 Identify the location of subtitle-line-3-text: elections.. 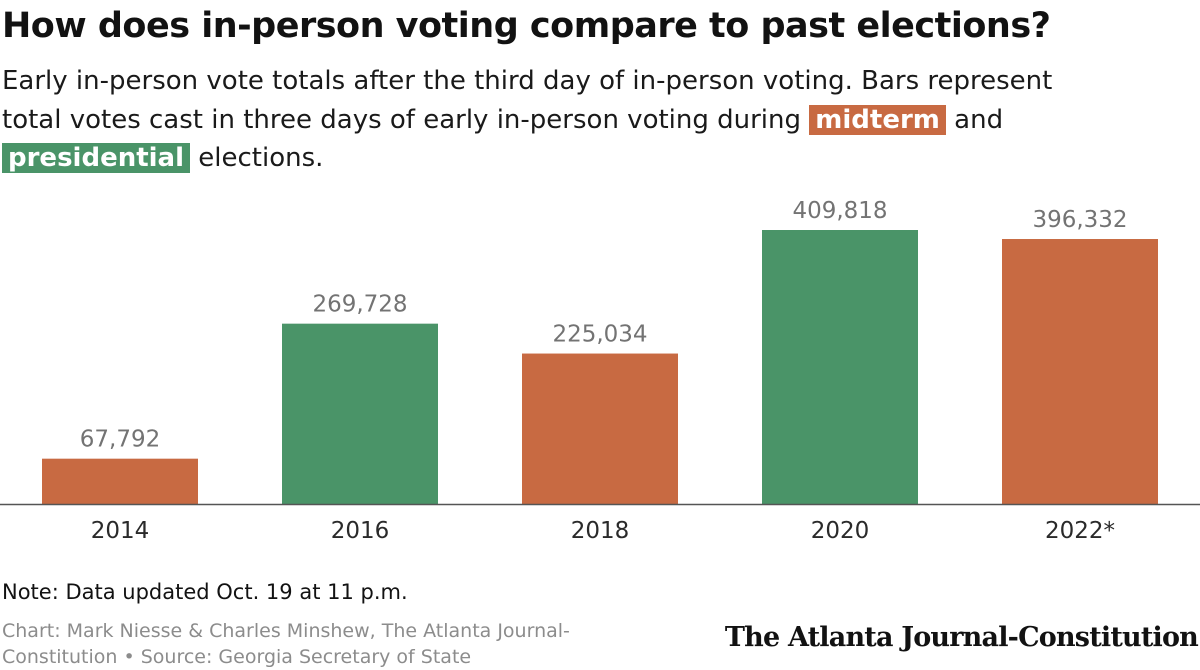
(257, 158).